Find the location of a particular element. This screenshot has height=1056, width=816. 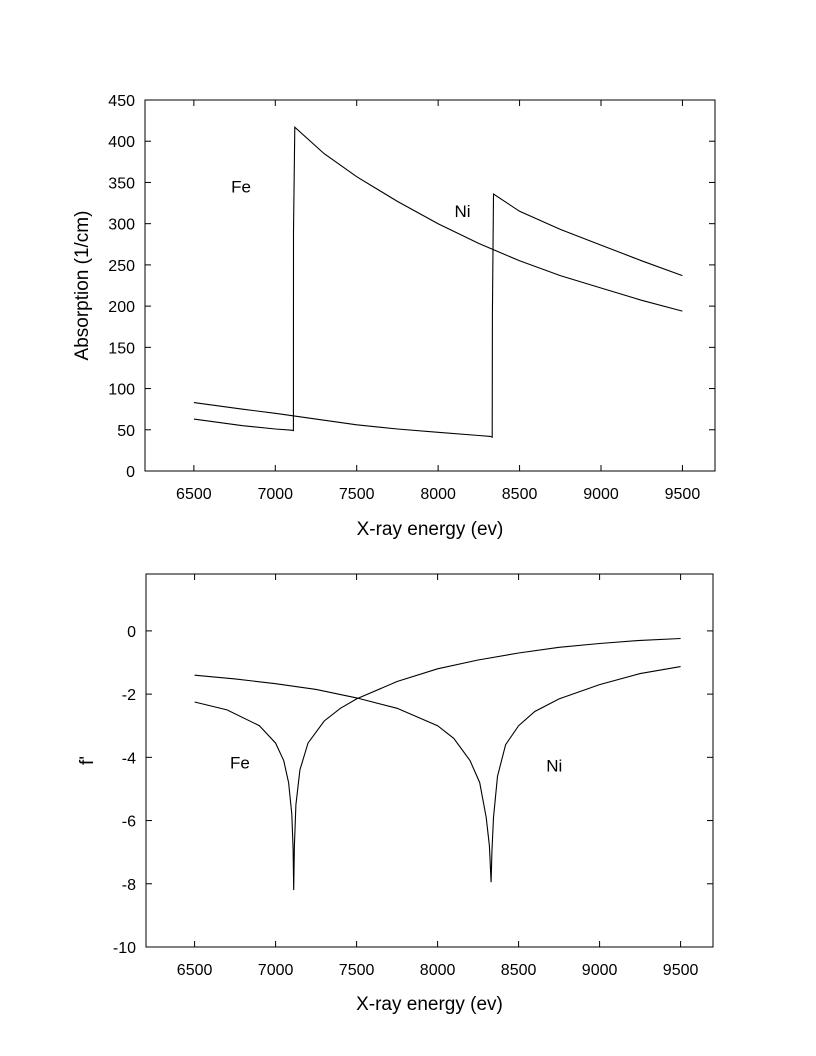

y-tick-label: 400 is located at coordinates (121, 142).